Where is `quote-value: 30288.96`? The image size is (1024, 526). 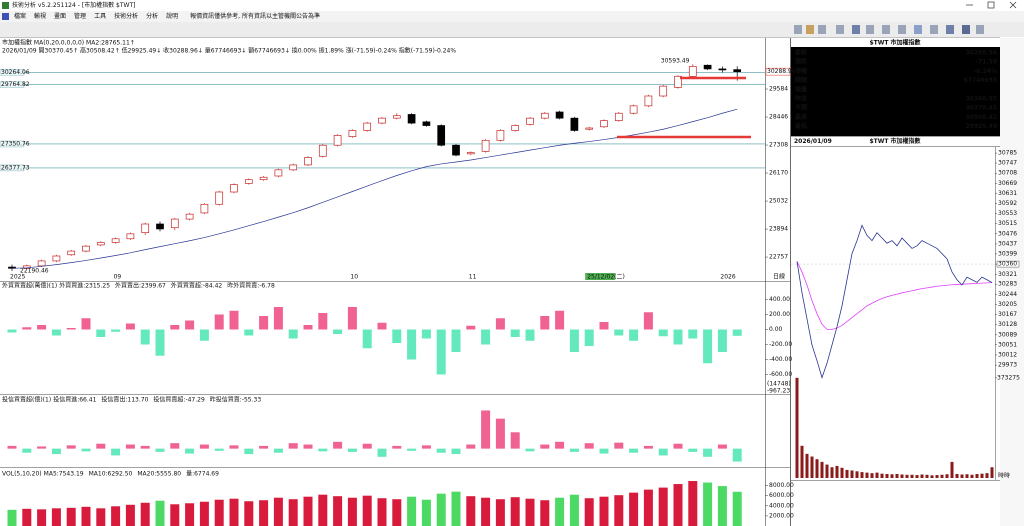 quote-value: 30288.96 is located at coordinates (981, 53).